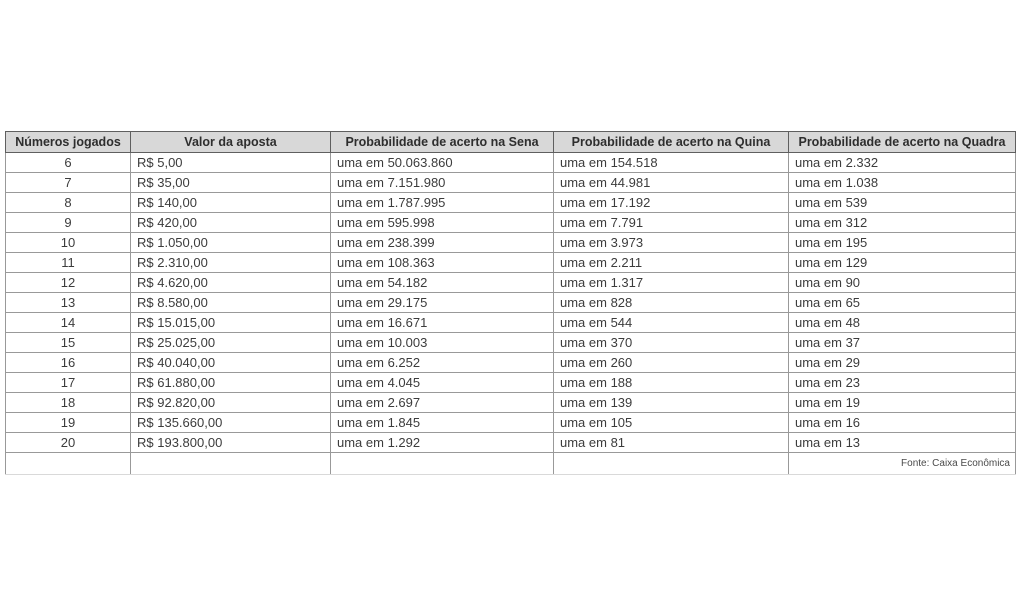 The image size is (1024, 596). What do you see at coordinates (671, 282) in the screenshot?
I see `table-cell: uma em 1.317` at bounding box center [671, 282].